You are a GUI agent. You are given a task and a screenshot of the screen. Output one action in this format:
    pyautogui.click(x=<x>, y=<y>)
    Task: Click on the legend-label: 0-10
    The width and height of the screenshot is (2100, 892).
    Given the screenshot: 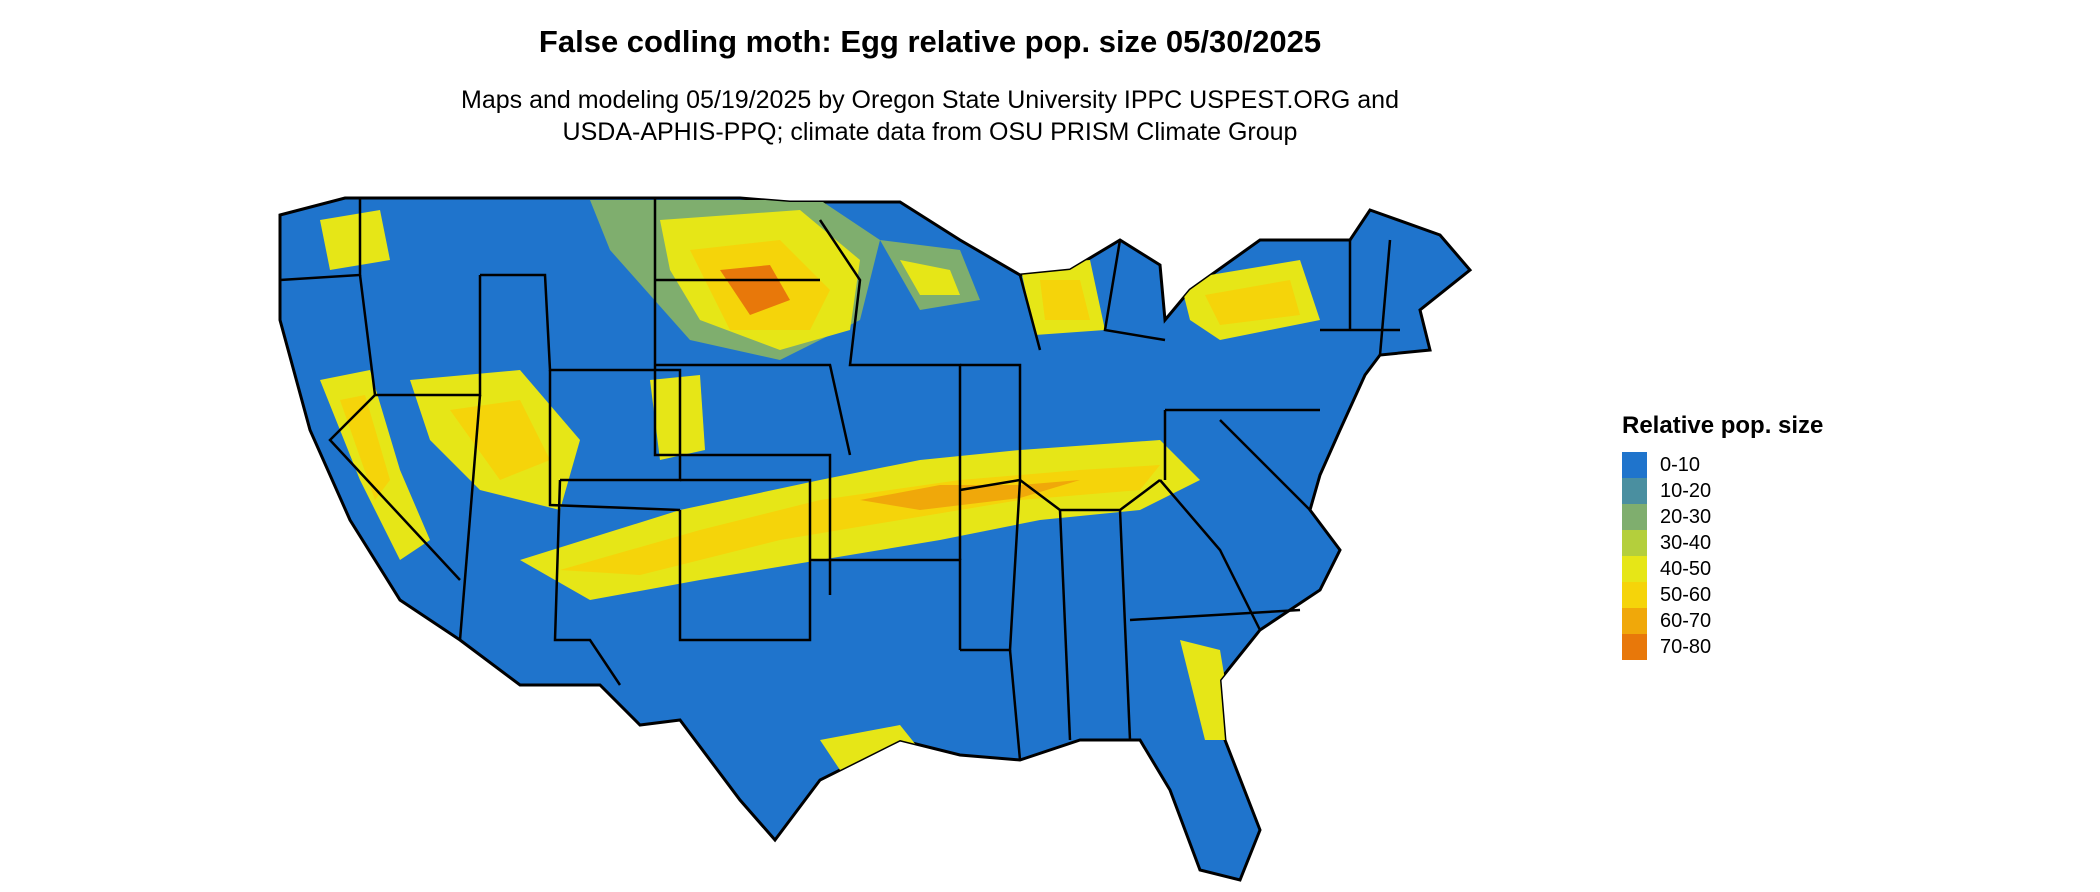 What is the action you would take?
    pyautogui.click(x=1680, y=464)
    